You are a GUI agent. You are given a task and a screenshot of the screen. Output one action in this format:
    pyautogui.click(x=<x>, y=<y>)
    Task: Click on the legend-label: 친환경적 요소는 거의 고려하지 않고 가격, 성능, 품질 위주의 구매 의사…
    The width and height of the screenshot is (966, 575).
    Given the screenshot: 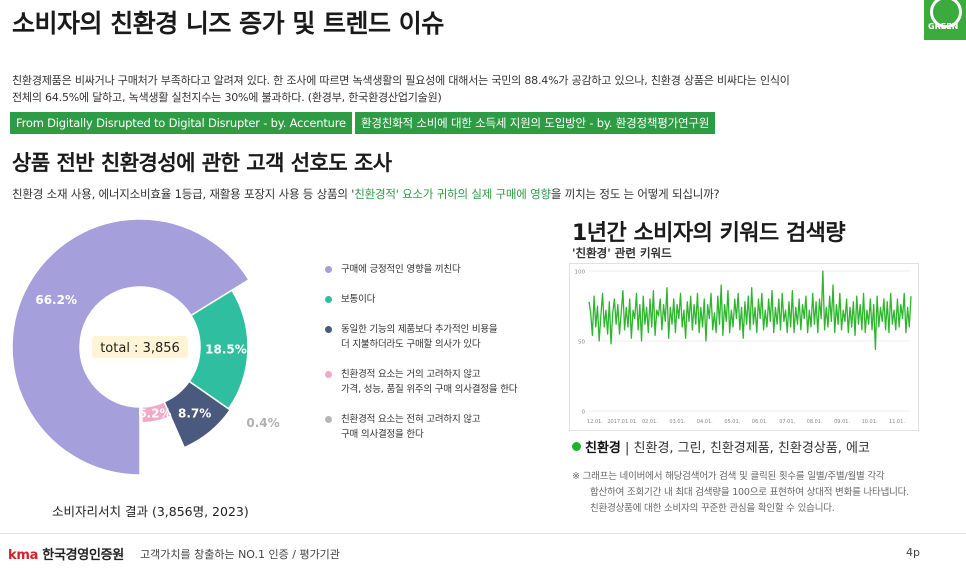 What is the action you would take?
    pyautogui.click(x=429, y=382)
    